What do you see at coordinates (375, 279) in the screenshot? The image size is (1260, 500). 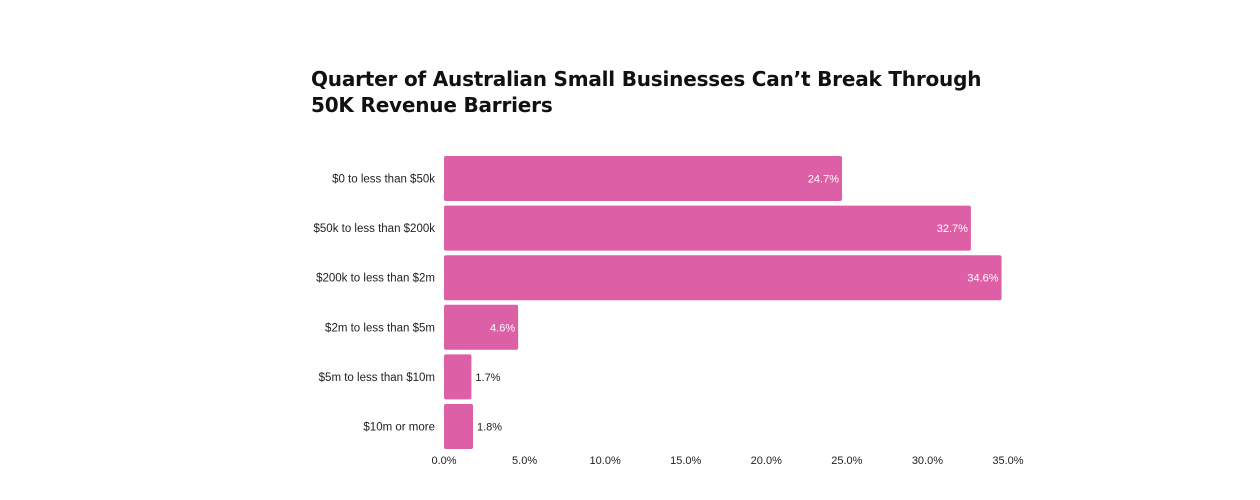 I see `category-label: $200k to less than $2m` at bounding box center [375, 279].